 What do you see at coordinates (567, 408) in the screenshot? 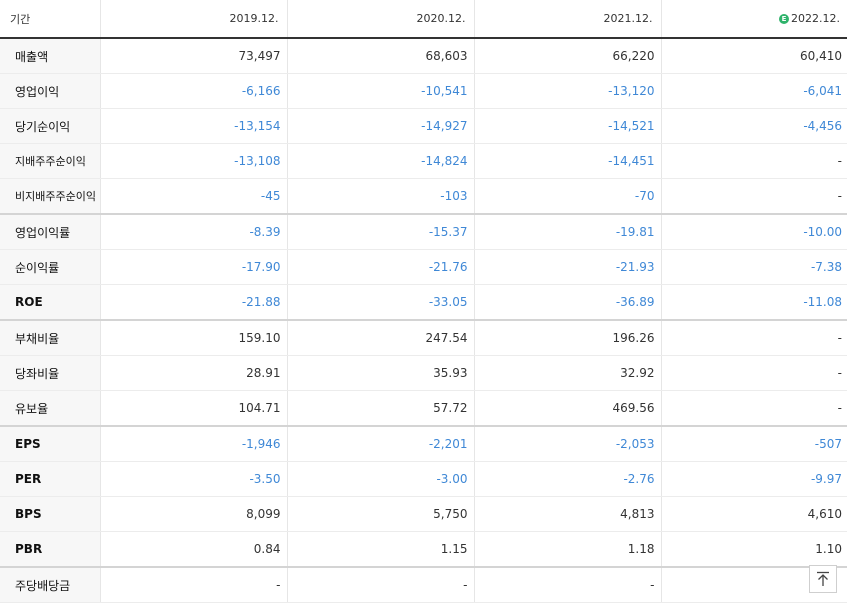
I see `value-cell: 469.56` at bounding box center [567, 408].